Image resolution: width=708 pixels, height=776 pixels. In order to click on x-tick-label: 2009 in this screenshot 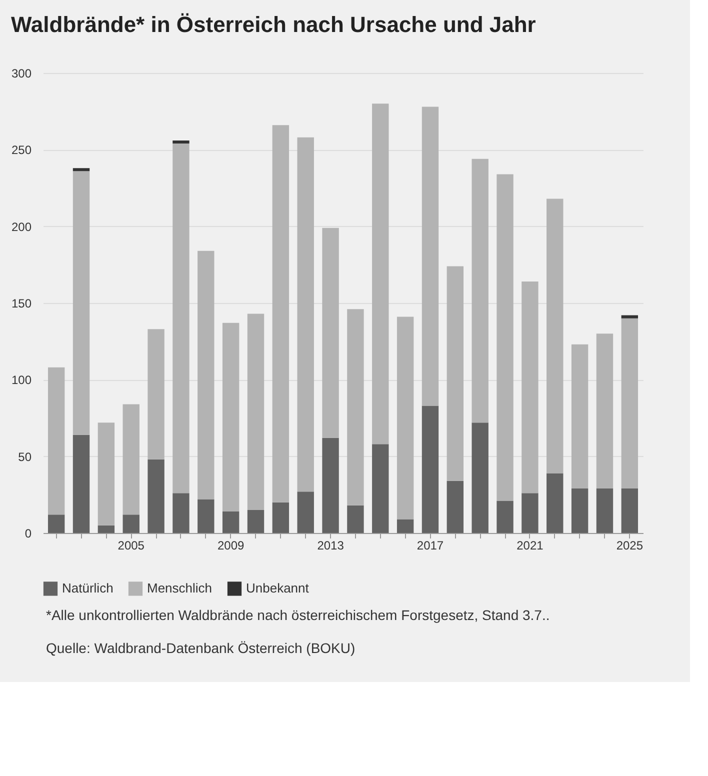, I will do `click(230, 545)`.